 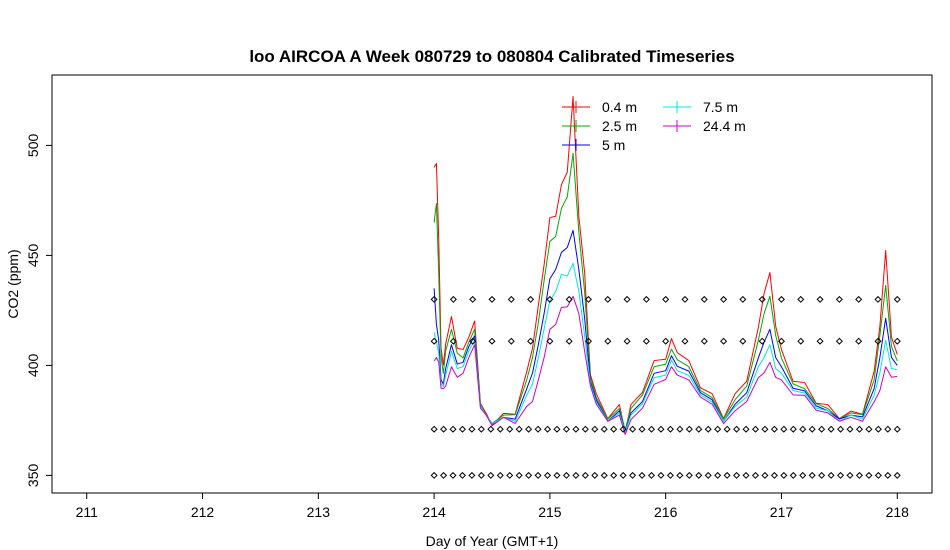 I want to click on y-tick-label: 500, so click(x=33, y=146).